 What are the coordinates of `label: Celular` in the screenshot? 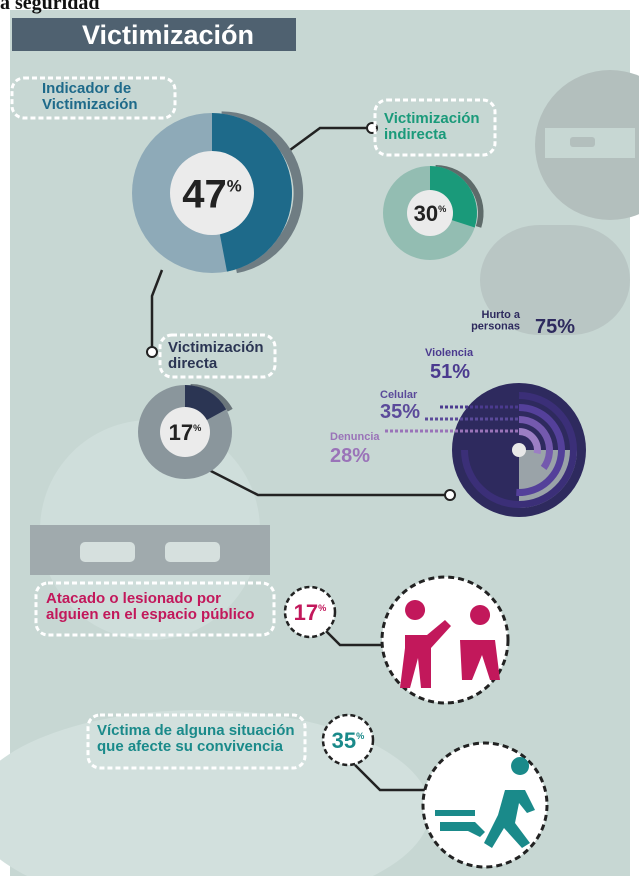 It's located at (399, 395).